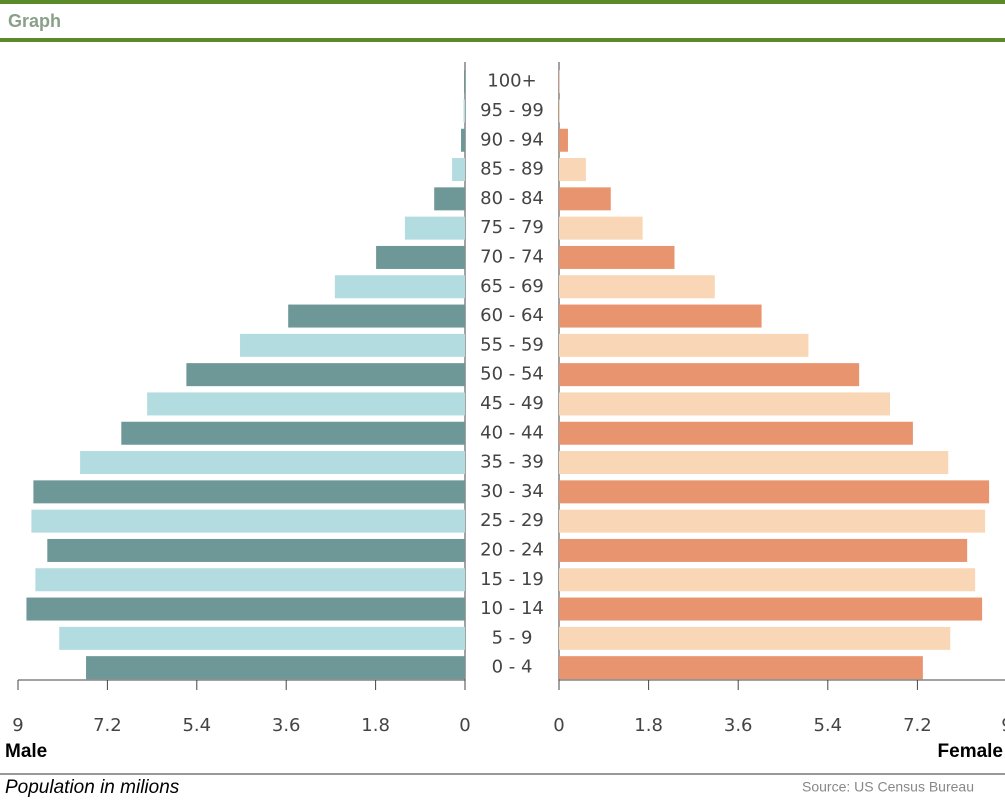 The width and height of the screenshot is (1005, 805). Describe the element at coordinates (92, 787) in the screenshot. I see `x-axis-label: Population in milions` at that location.